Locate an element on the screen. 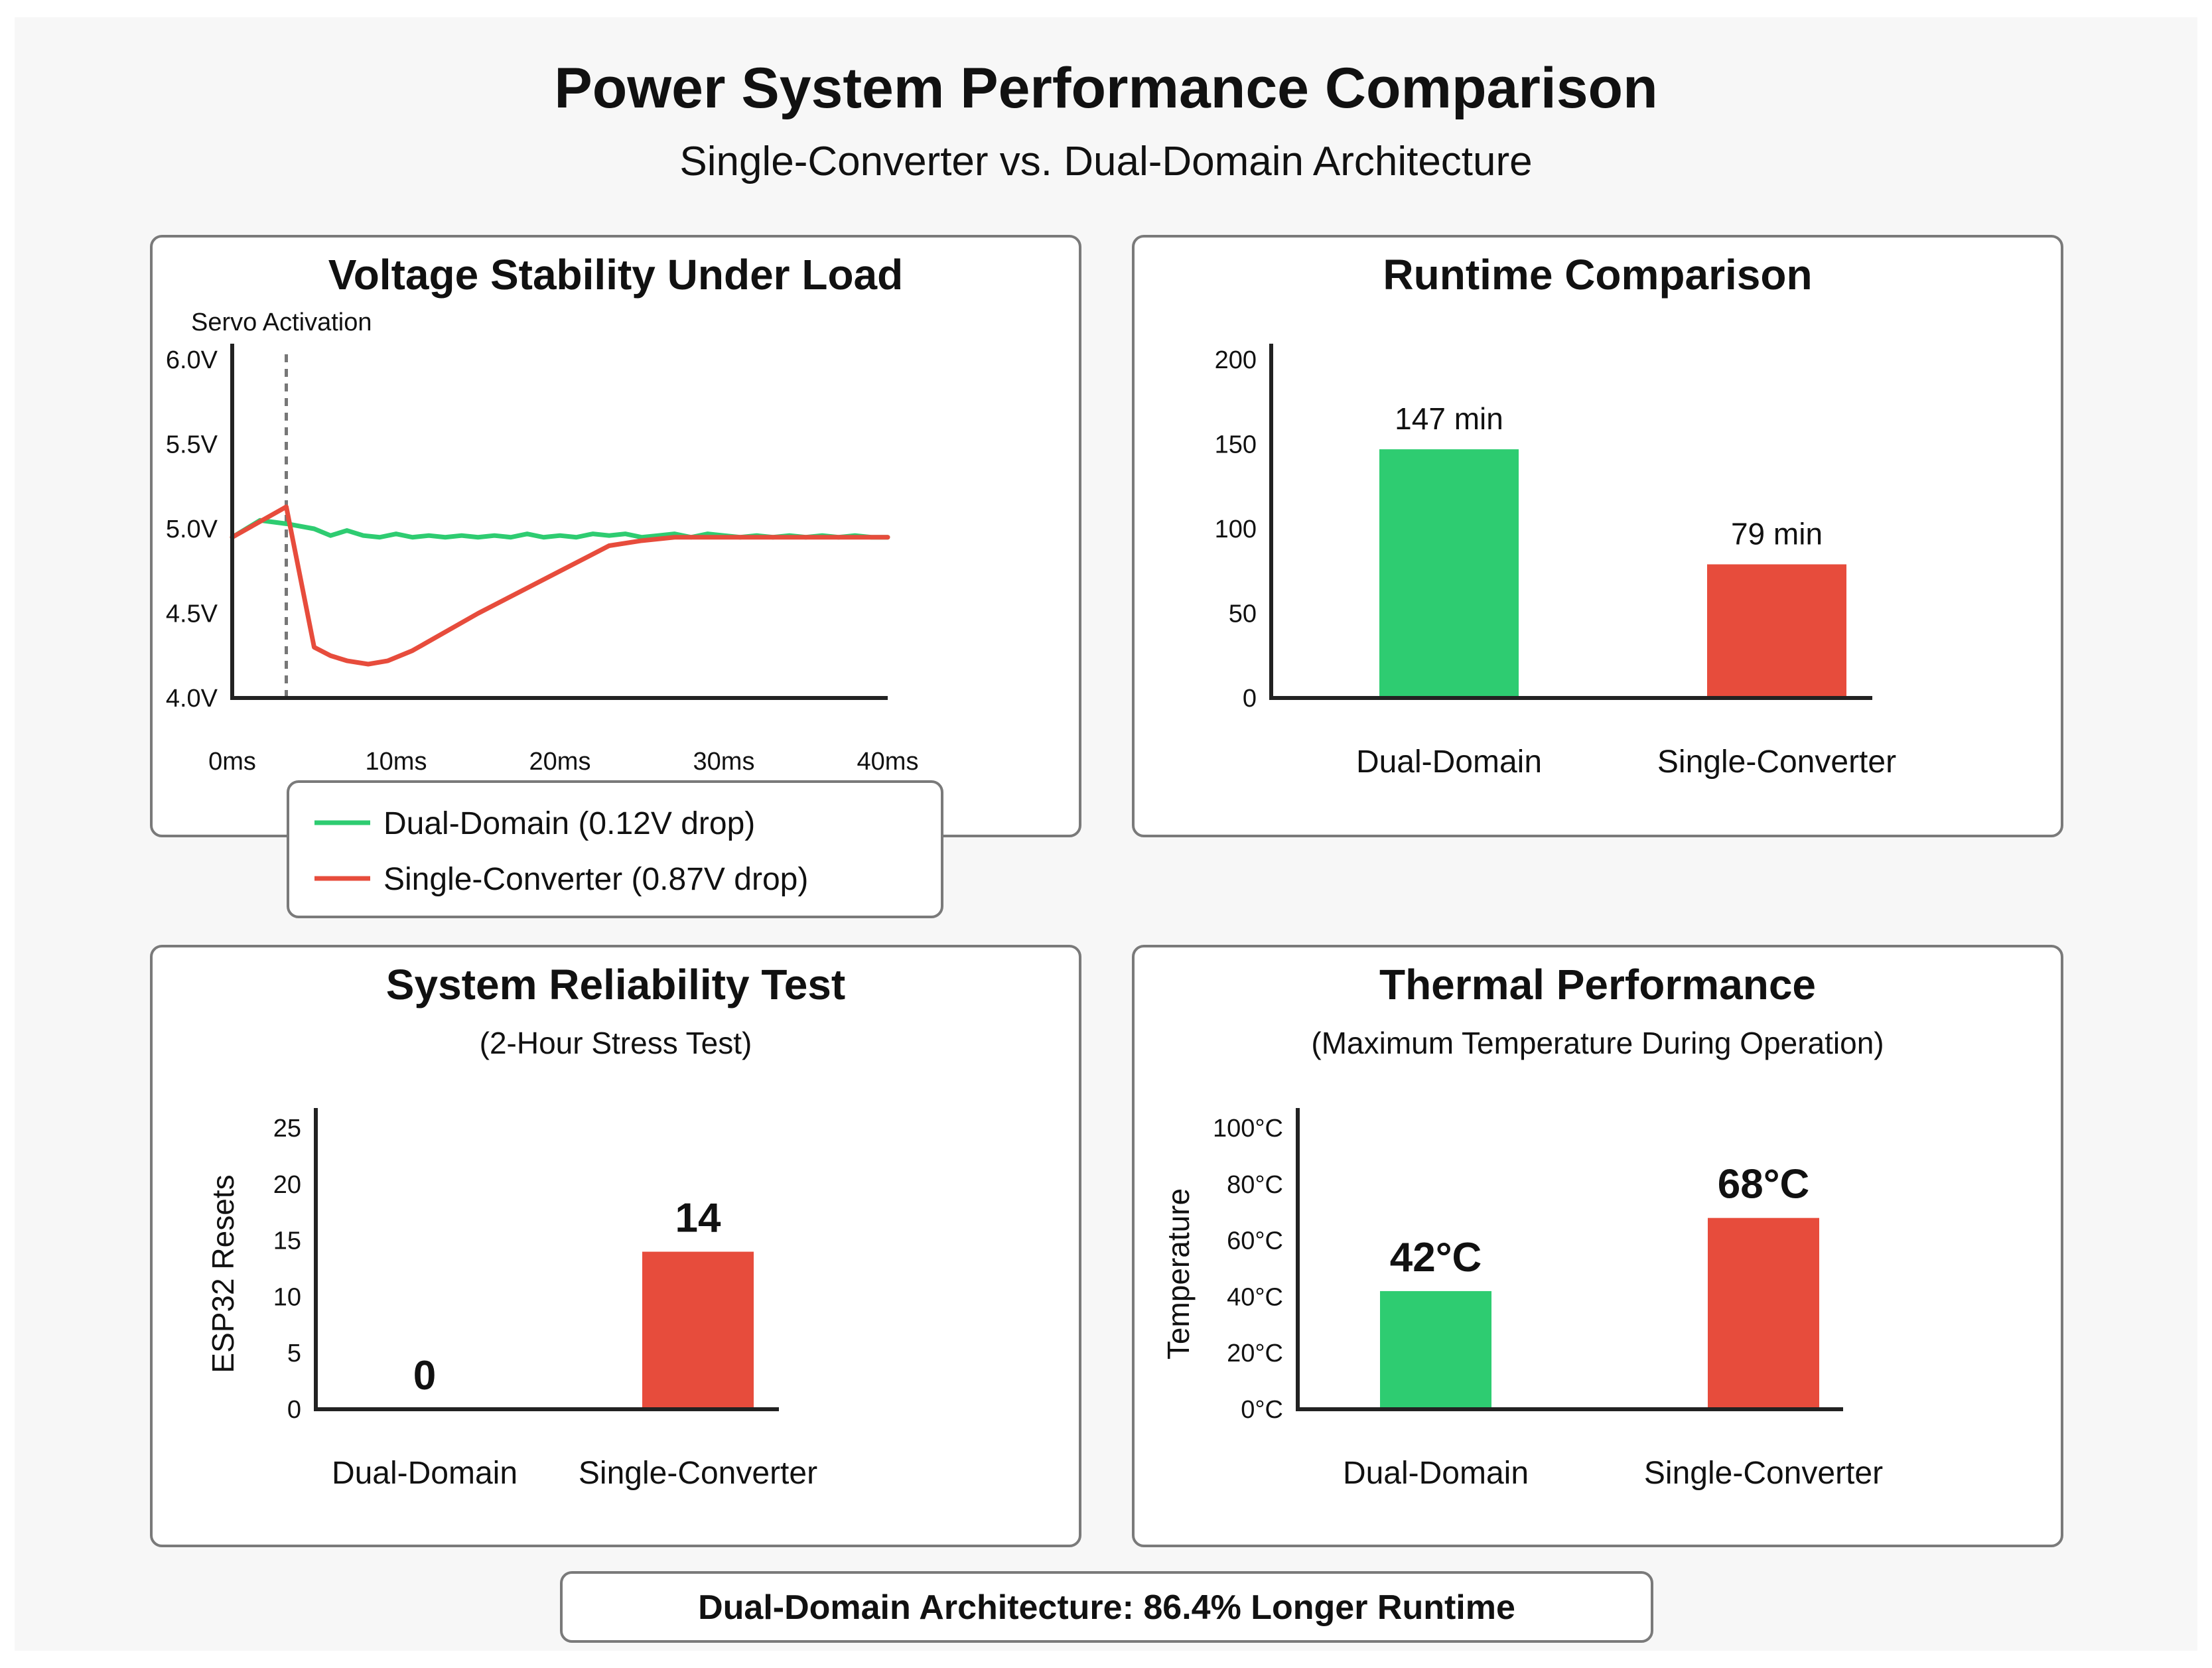 This screenshot has height=1668, width=2212. thermal-y-tick-label: 20°C is located at coordinates (1255, 1353).